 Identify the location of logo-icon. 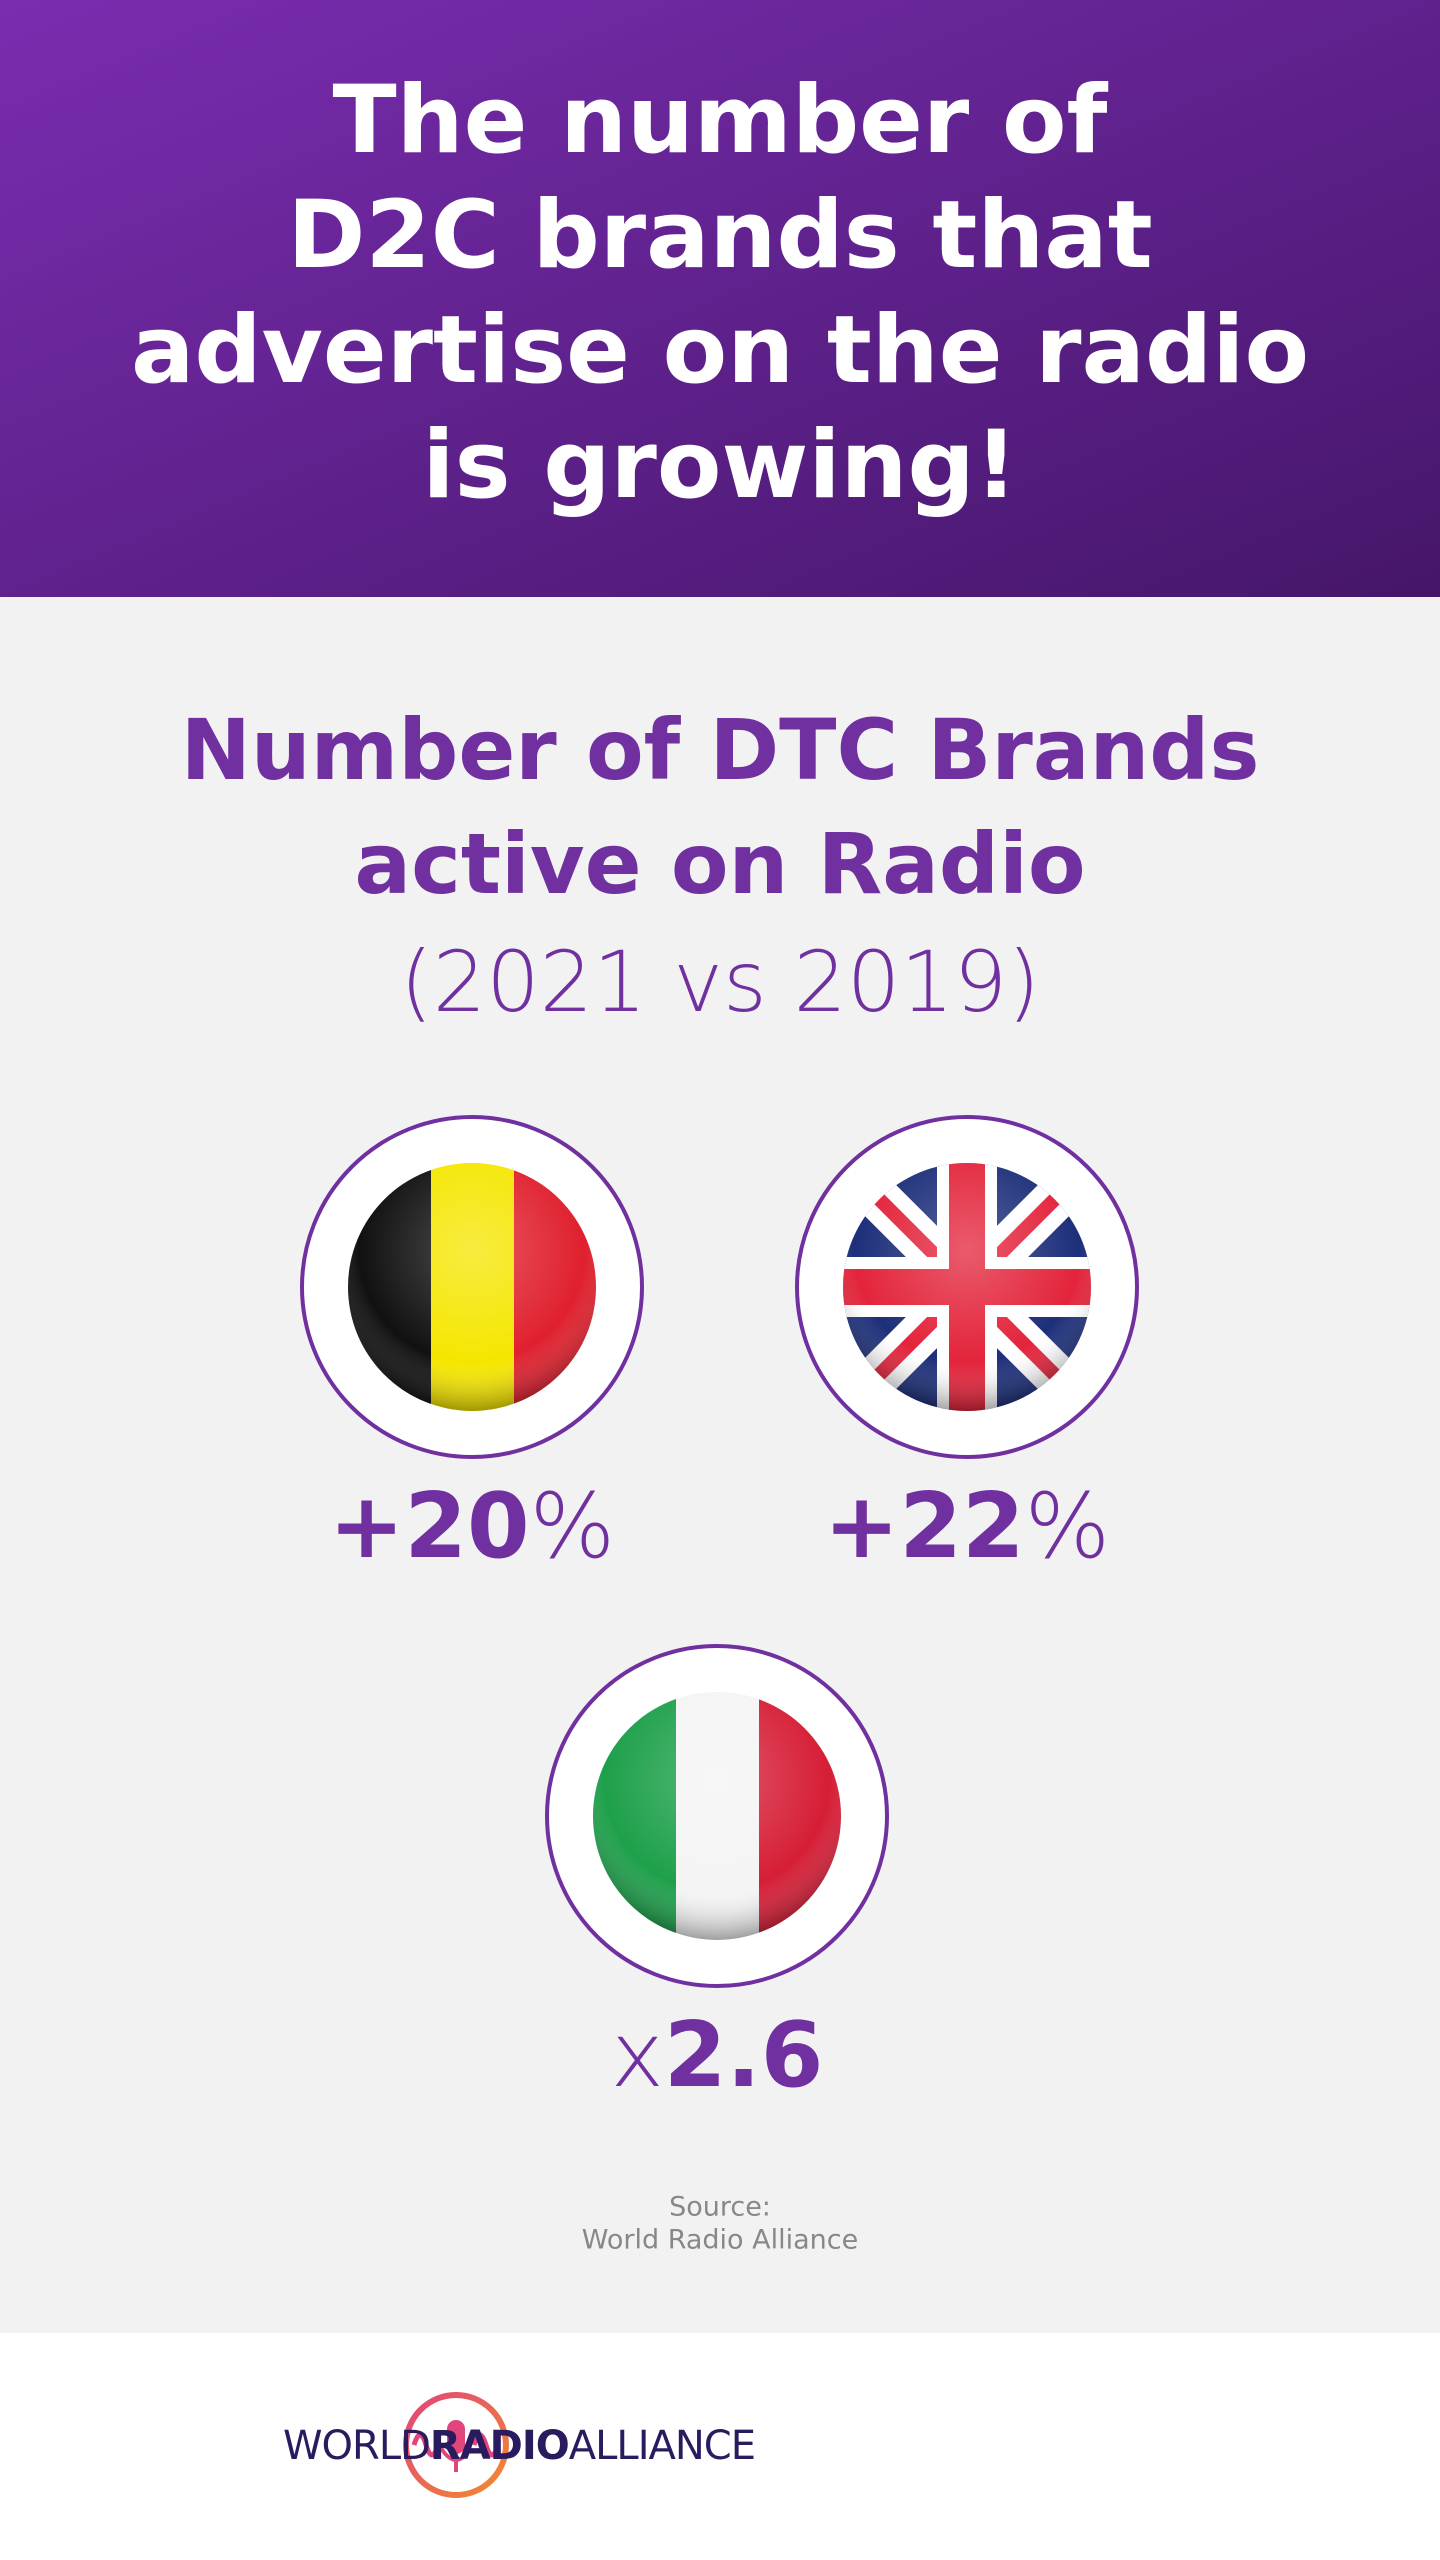
(456, 2445).